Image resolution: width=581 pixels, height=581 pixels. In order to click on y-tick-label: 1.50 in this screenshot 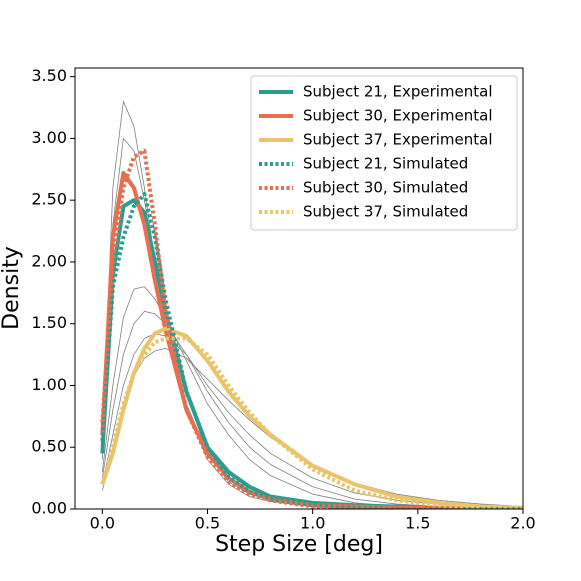, I will do `click(49, 322)`.